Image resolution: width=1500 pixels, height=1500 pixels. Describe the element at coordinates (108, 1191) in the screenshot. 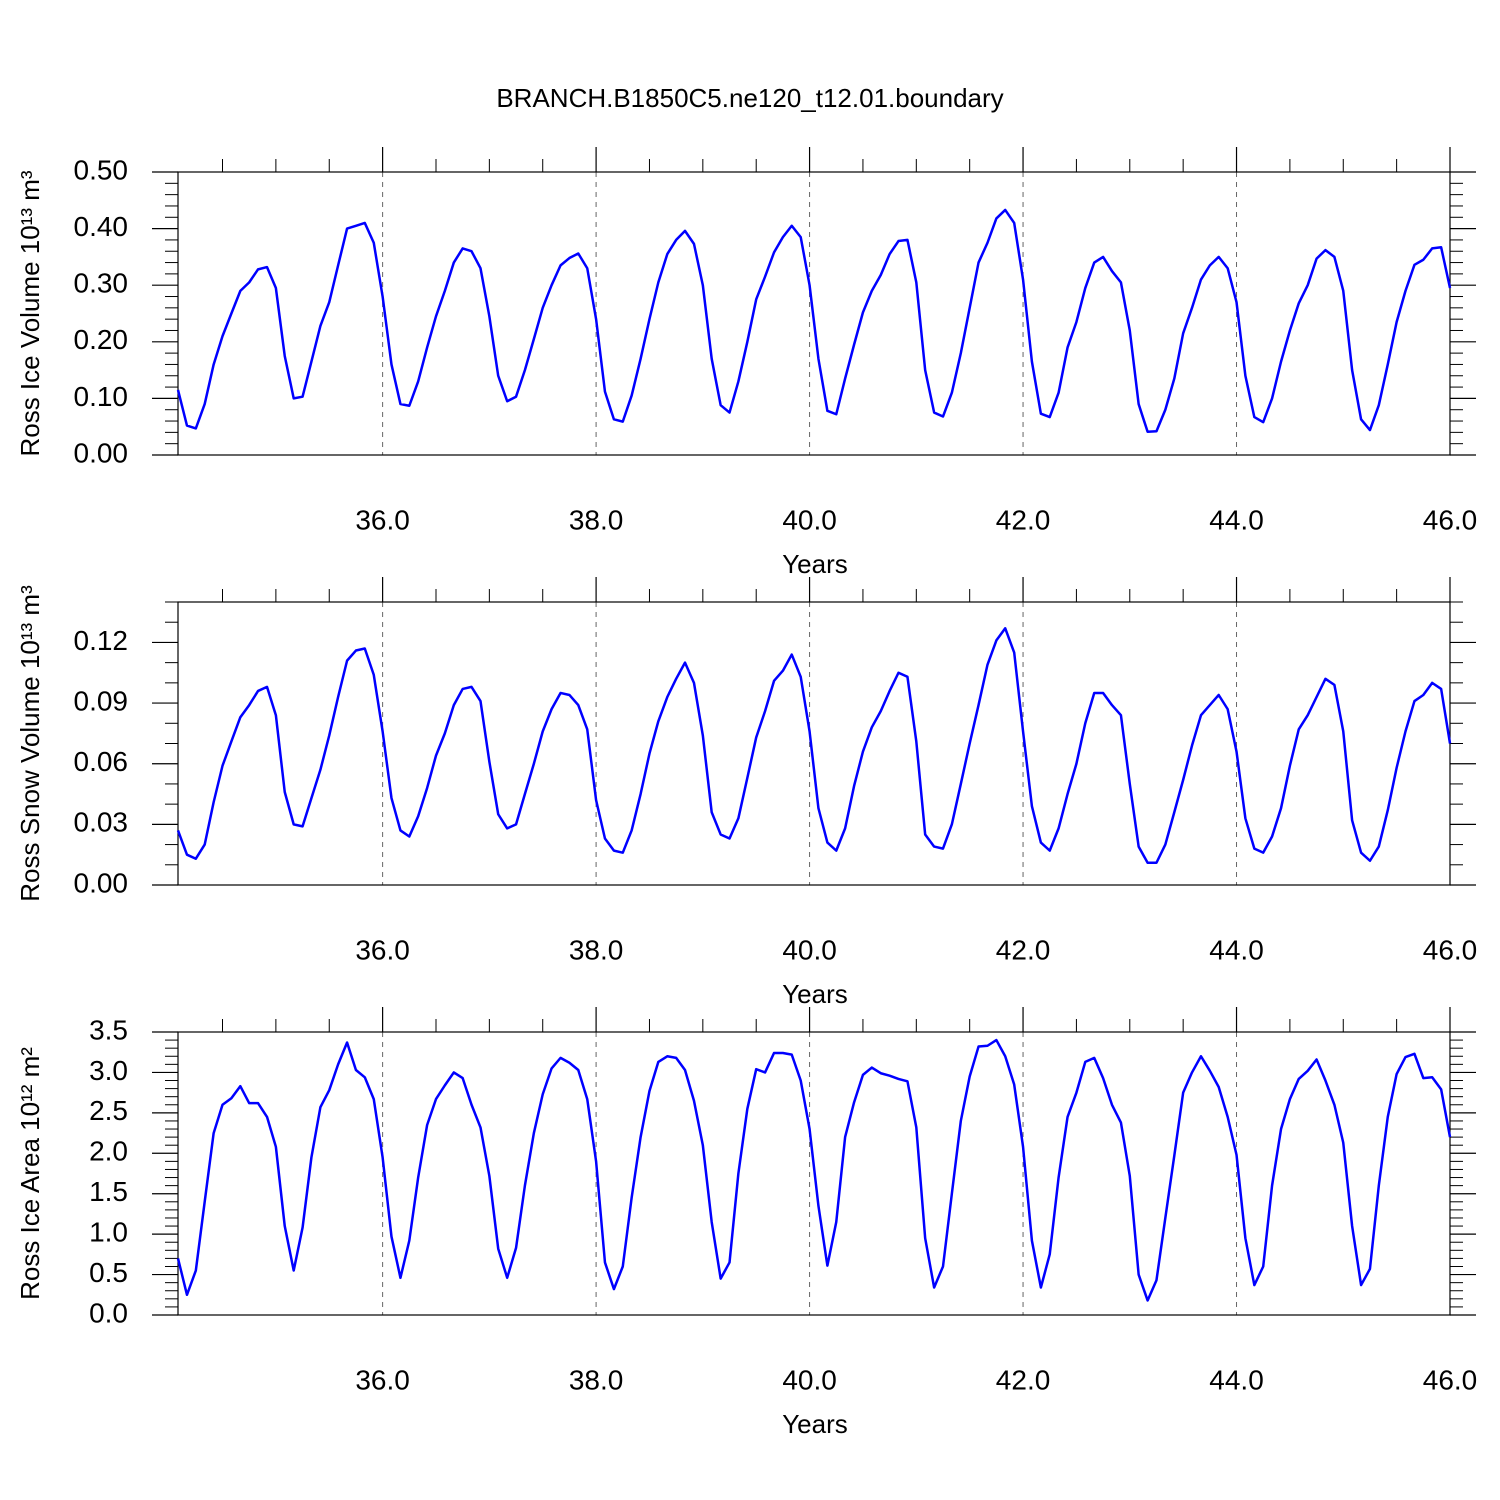

I see `y-tick-label: 1.5` at that location.